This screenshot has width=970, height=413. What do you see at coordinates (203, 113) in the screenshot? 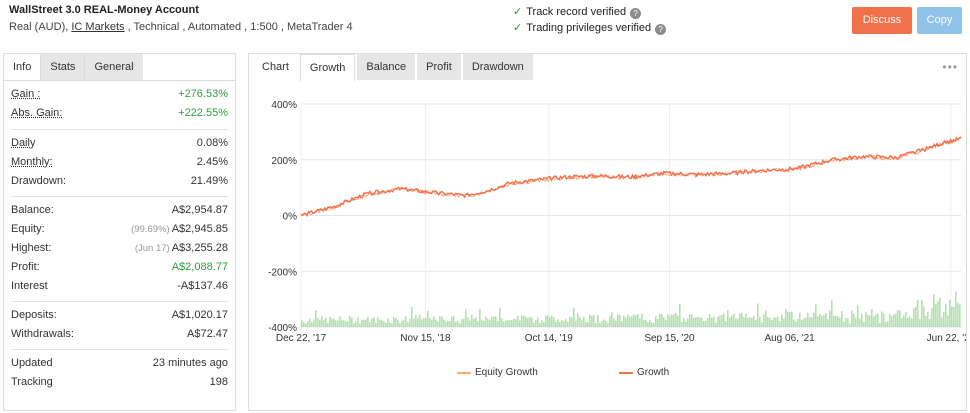
I see `stat-value: +222.55%` at bounding box center [203, 113].